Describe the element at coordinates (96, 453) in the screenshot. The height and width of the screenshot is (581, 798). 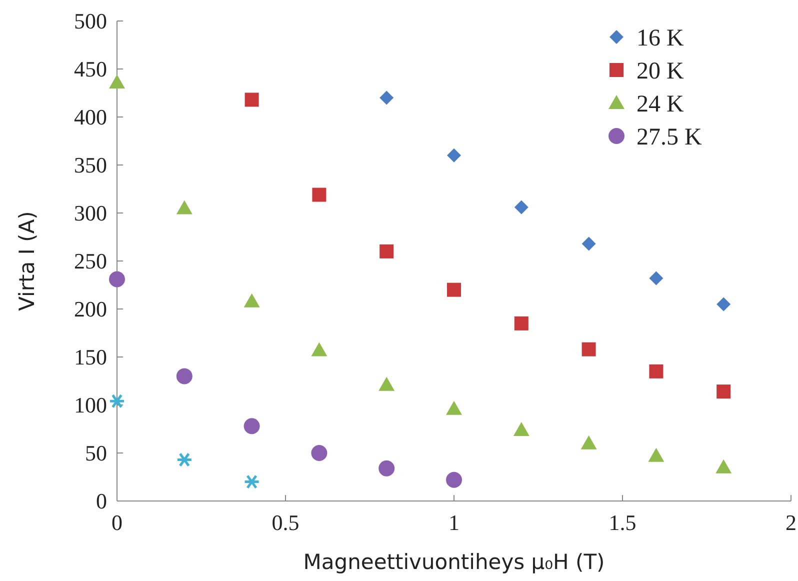
I see `y-tick-label: 50` at that location.